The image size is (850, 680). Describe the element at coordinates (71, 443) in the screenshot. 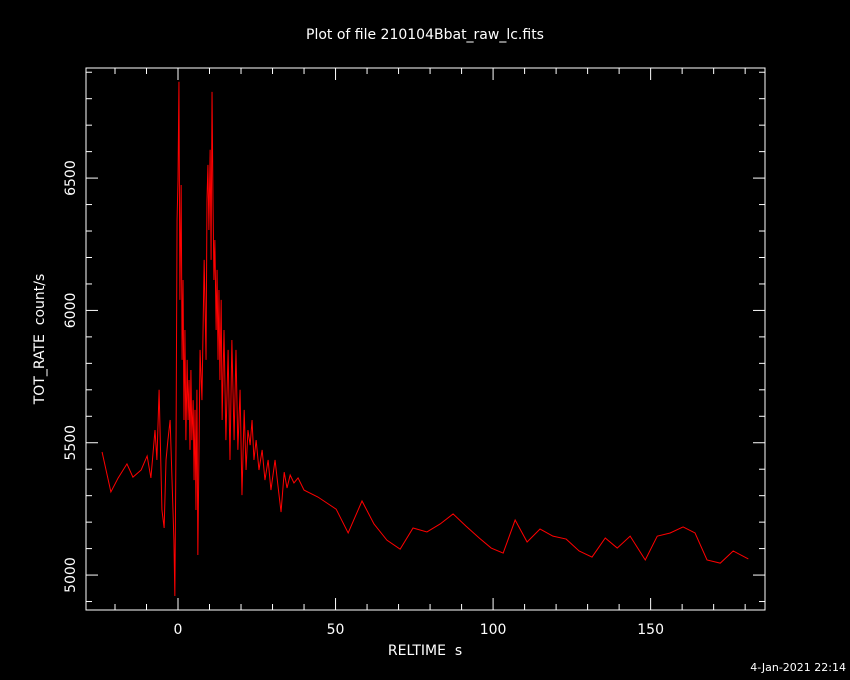

I see `y-tick-label: 5500` at that location.